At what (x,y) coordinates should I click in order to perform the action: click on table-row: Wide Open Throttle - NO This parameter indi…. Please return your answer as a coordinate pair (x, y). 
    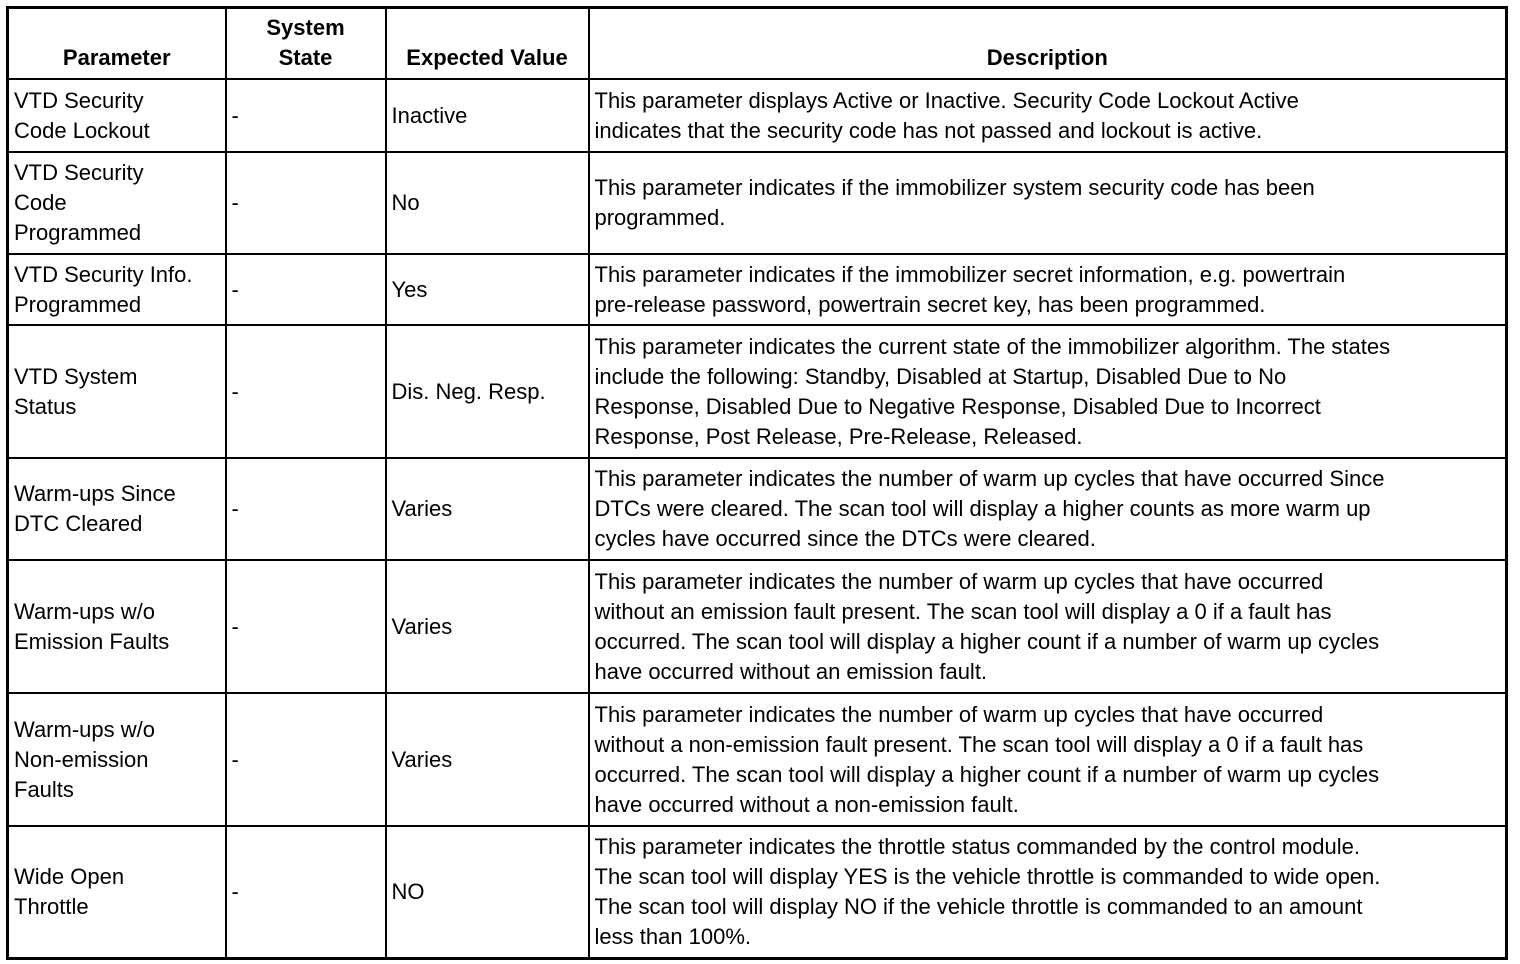
    Looking at the image, I should click on (757, 892).